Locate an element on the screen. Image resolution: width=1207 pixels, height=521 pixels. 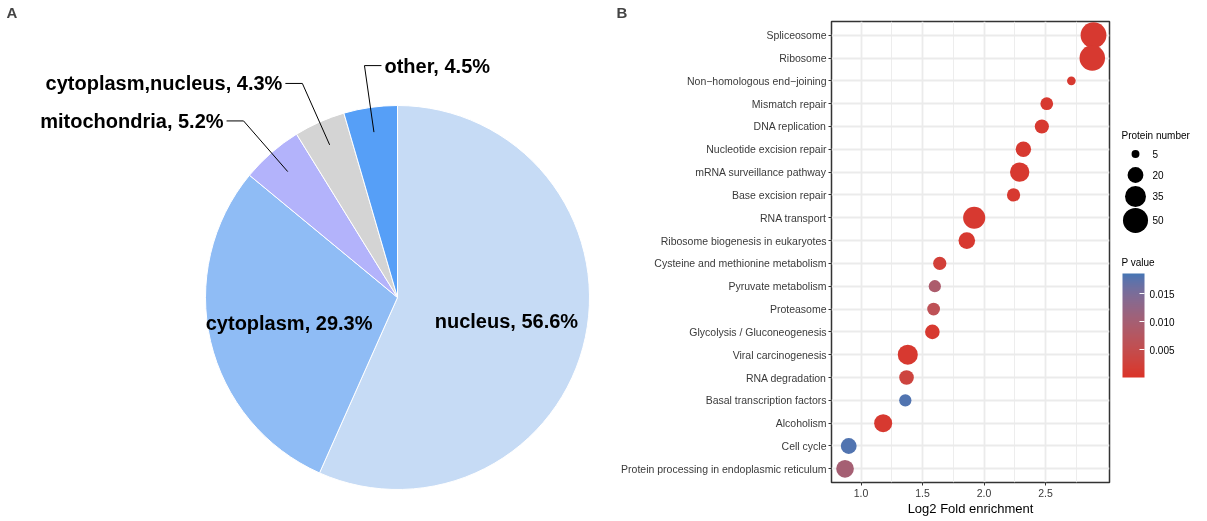
slice-label: cytoplasm, 29.3% is located at coordinates (289, 323).